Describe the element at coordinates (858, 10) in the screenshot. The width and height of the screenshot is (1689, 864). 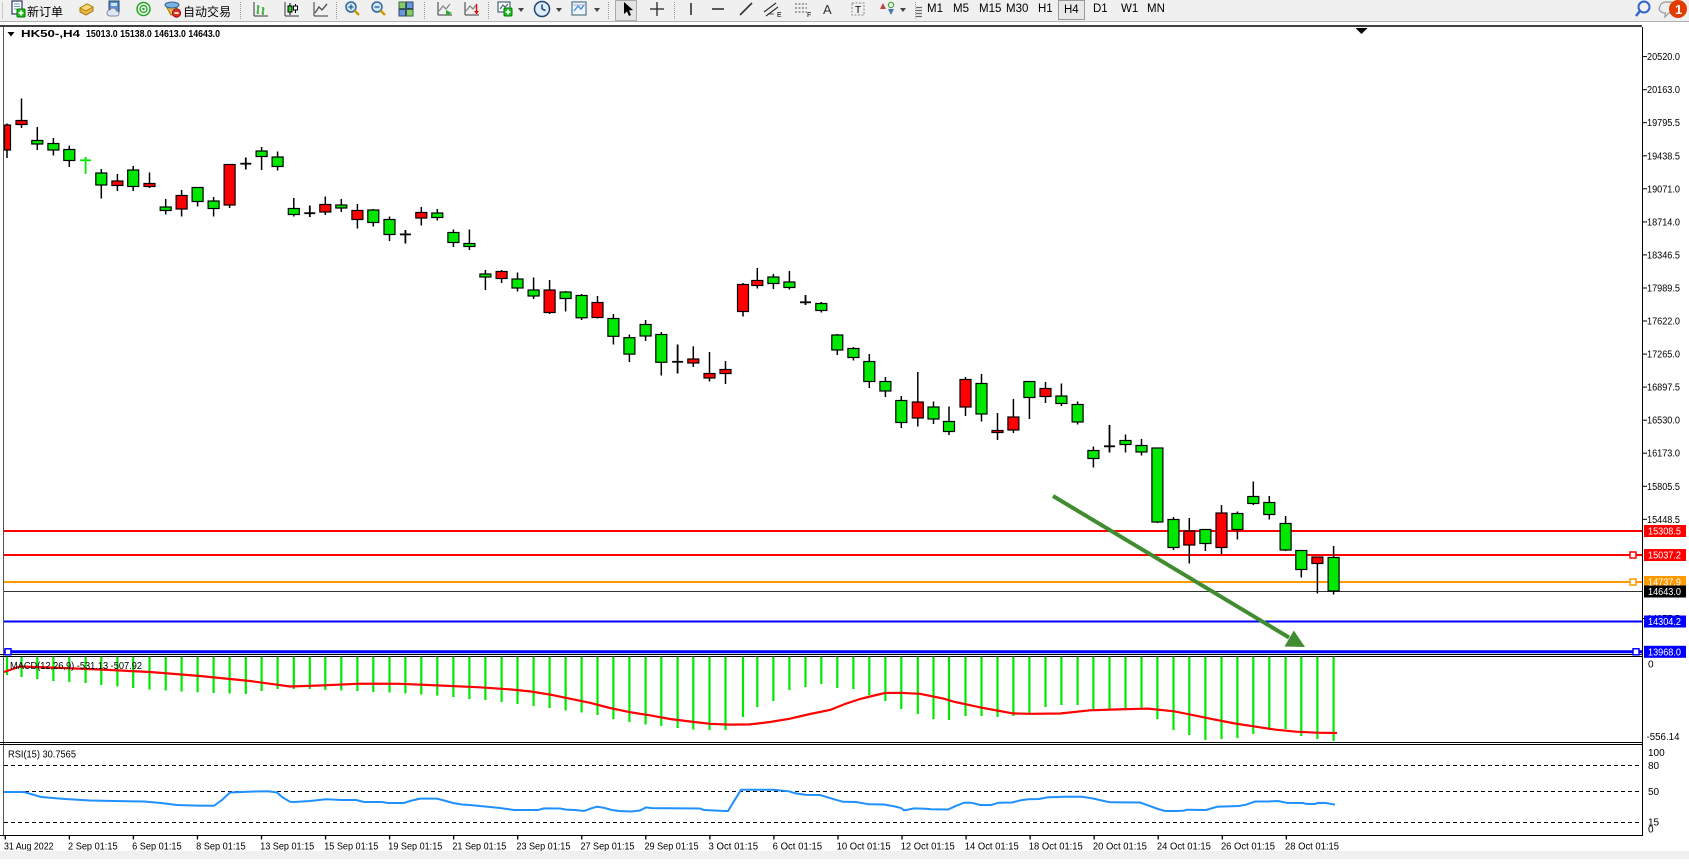
I see `svg-text: T` at that location.